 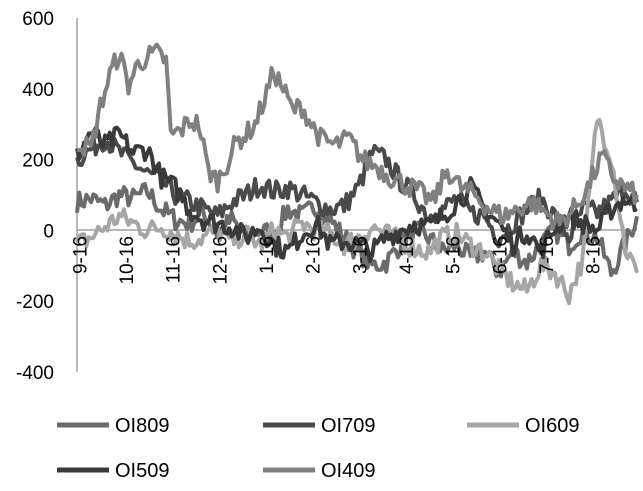 I want to click on y-tick-label: 200, so click(x=38, y=161).